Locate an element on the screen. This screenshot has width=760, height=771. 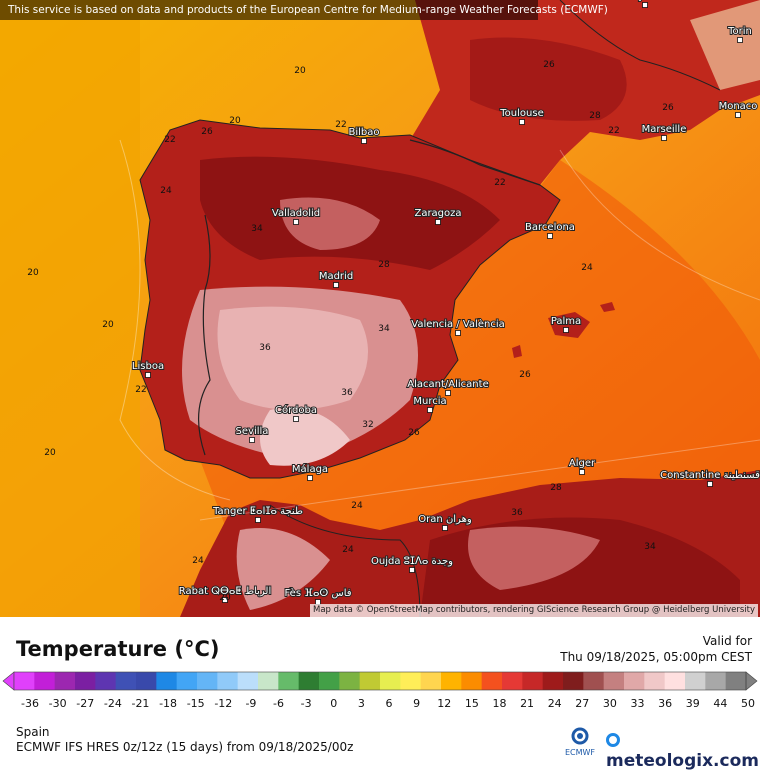
city-label: Palma is located at coordinates (566, 321).